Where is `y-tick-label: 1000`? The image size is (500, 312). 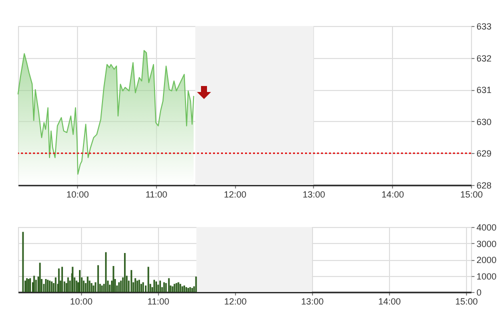 y-tick-label: 1000 is located at coordinates (486, 276).